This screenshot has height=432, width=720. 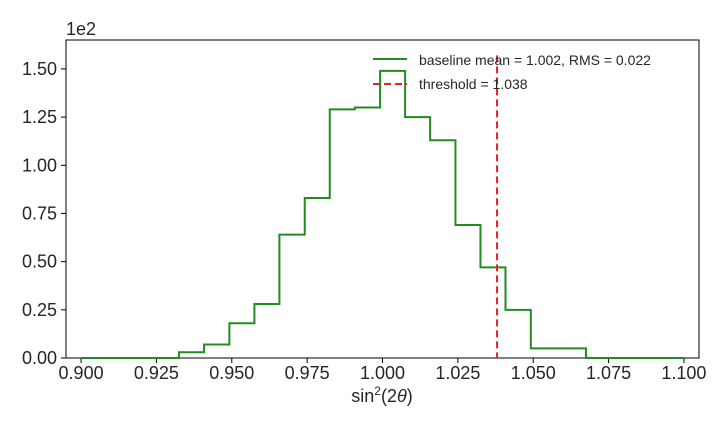 I want to click on y-tick-label: 1.00, so click(x=39, y=165).